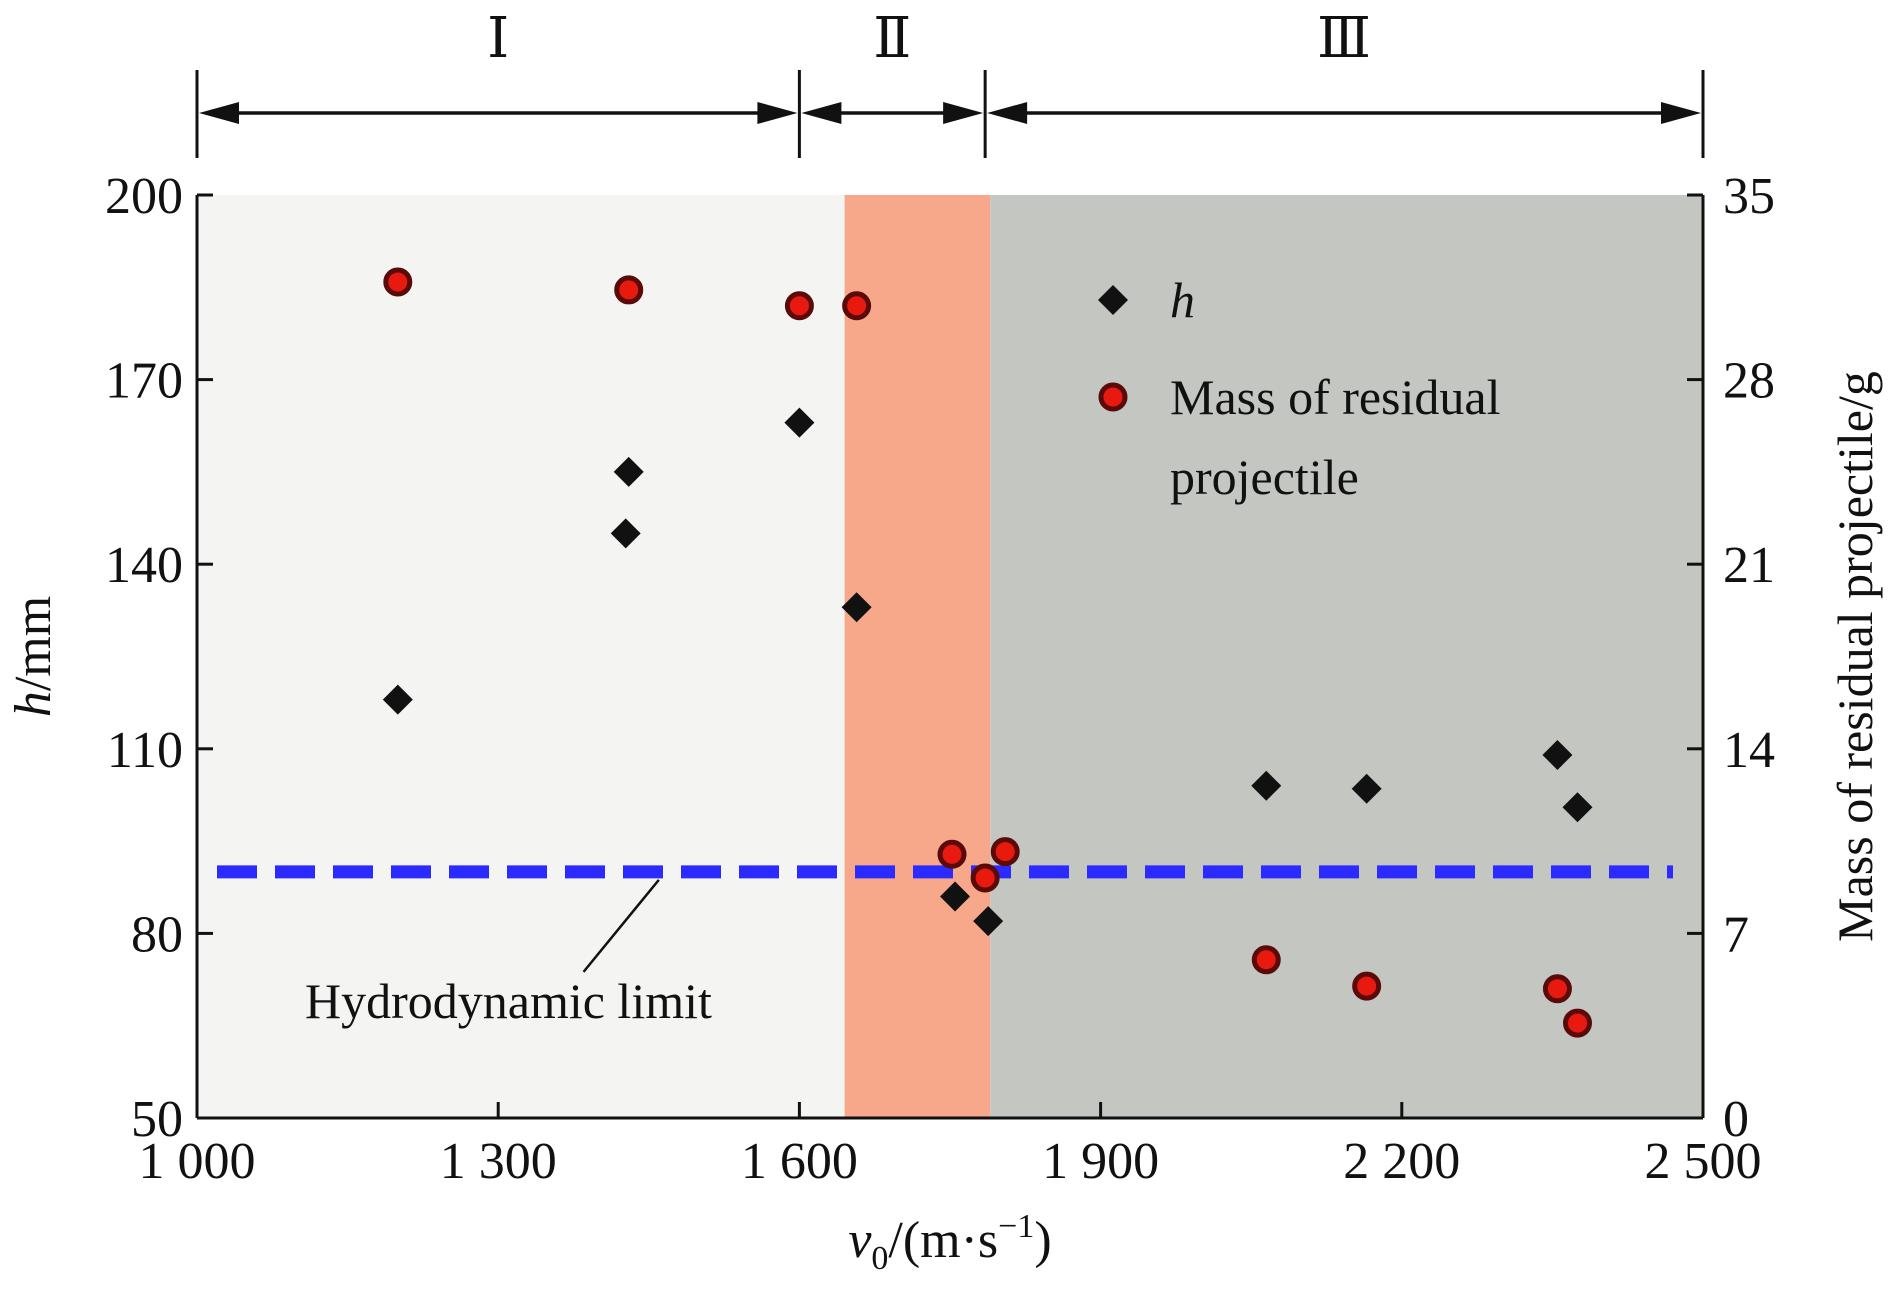 The width and height of the screenshot is (1890, 1294). Describe the element at coordinates (950, 83) in the screenshot. I see `region-headers: Ⅰ Ⅱ Ⅲ` at that location.